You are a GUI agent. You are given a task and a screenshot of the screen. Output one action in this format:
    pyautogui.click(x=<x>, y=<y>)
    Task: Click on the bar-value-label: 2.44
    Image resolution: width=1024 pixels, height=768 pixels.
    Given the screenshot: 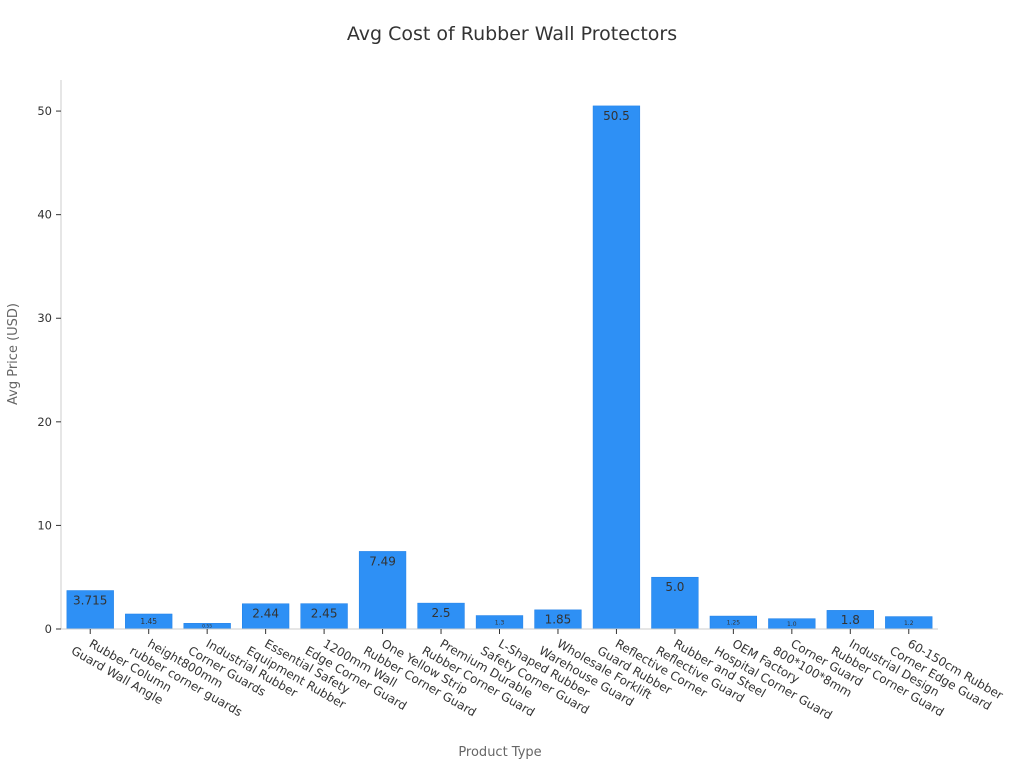 What is the action you would take?
    pyautogui.click(x=265, y=614)
    